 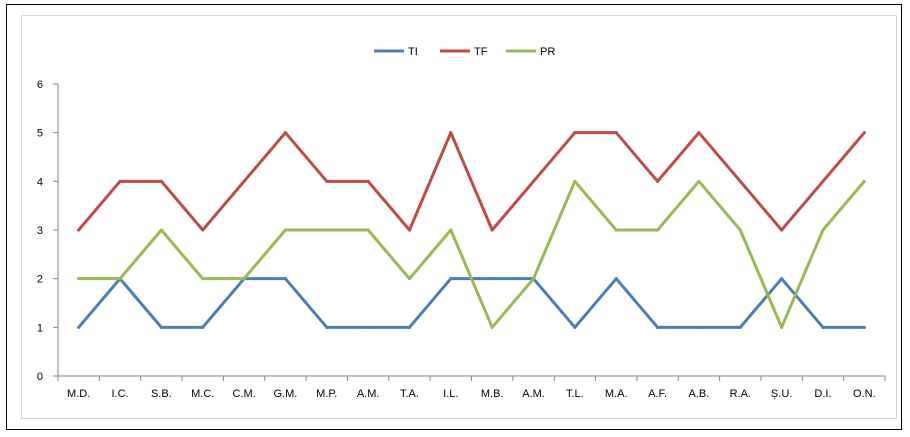 I want to click on y-tick-label: 3, so click(x=40, y=231).